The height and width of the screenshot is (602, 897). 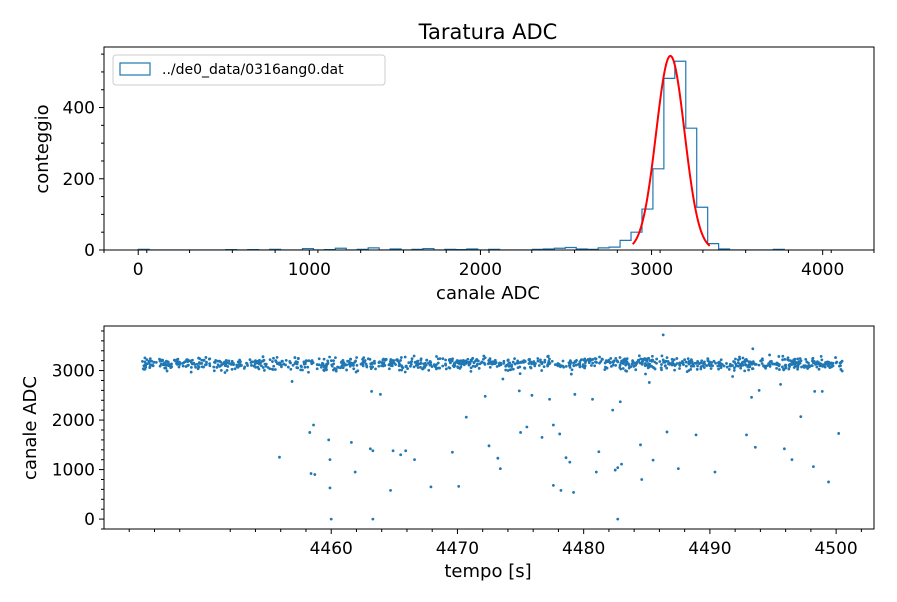 I want to click on legend-label: ../de0_data/0316ang0.dat, so click(x=253, y=70).